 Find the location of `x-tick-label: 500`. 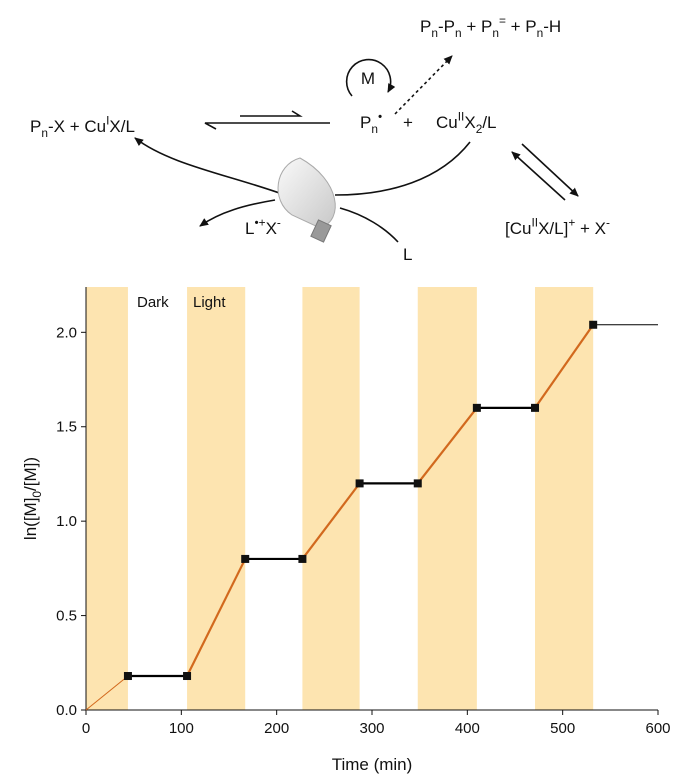

x-tick-label: 500 is located at coordinates (562, 728).